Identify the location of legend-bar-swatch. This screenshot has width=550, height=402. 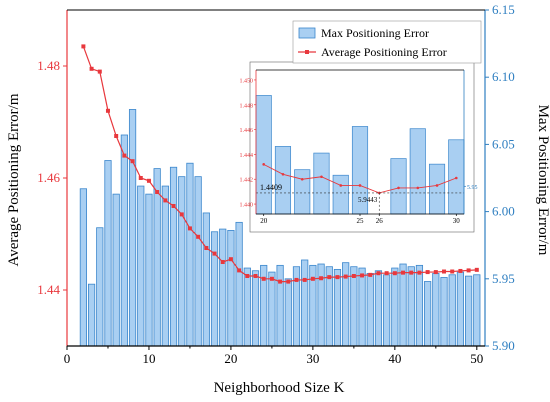
(307, 33).